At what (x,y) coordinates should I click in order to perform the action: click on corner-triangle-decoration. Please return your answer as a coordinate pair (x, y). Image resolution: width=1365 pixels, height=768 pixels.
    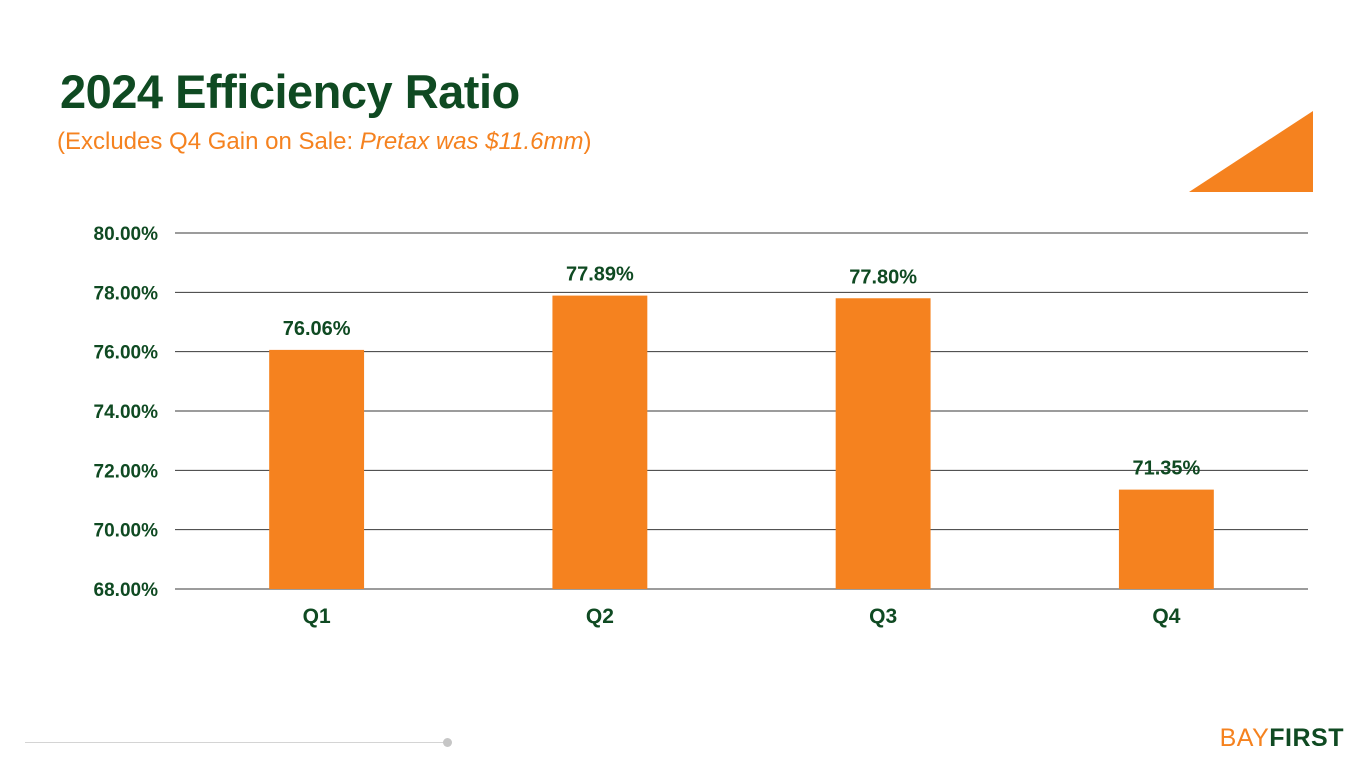
    Looking at the image, I should click on (1251, 151).